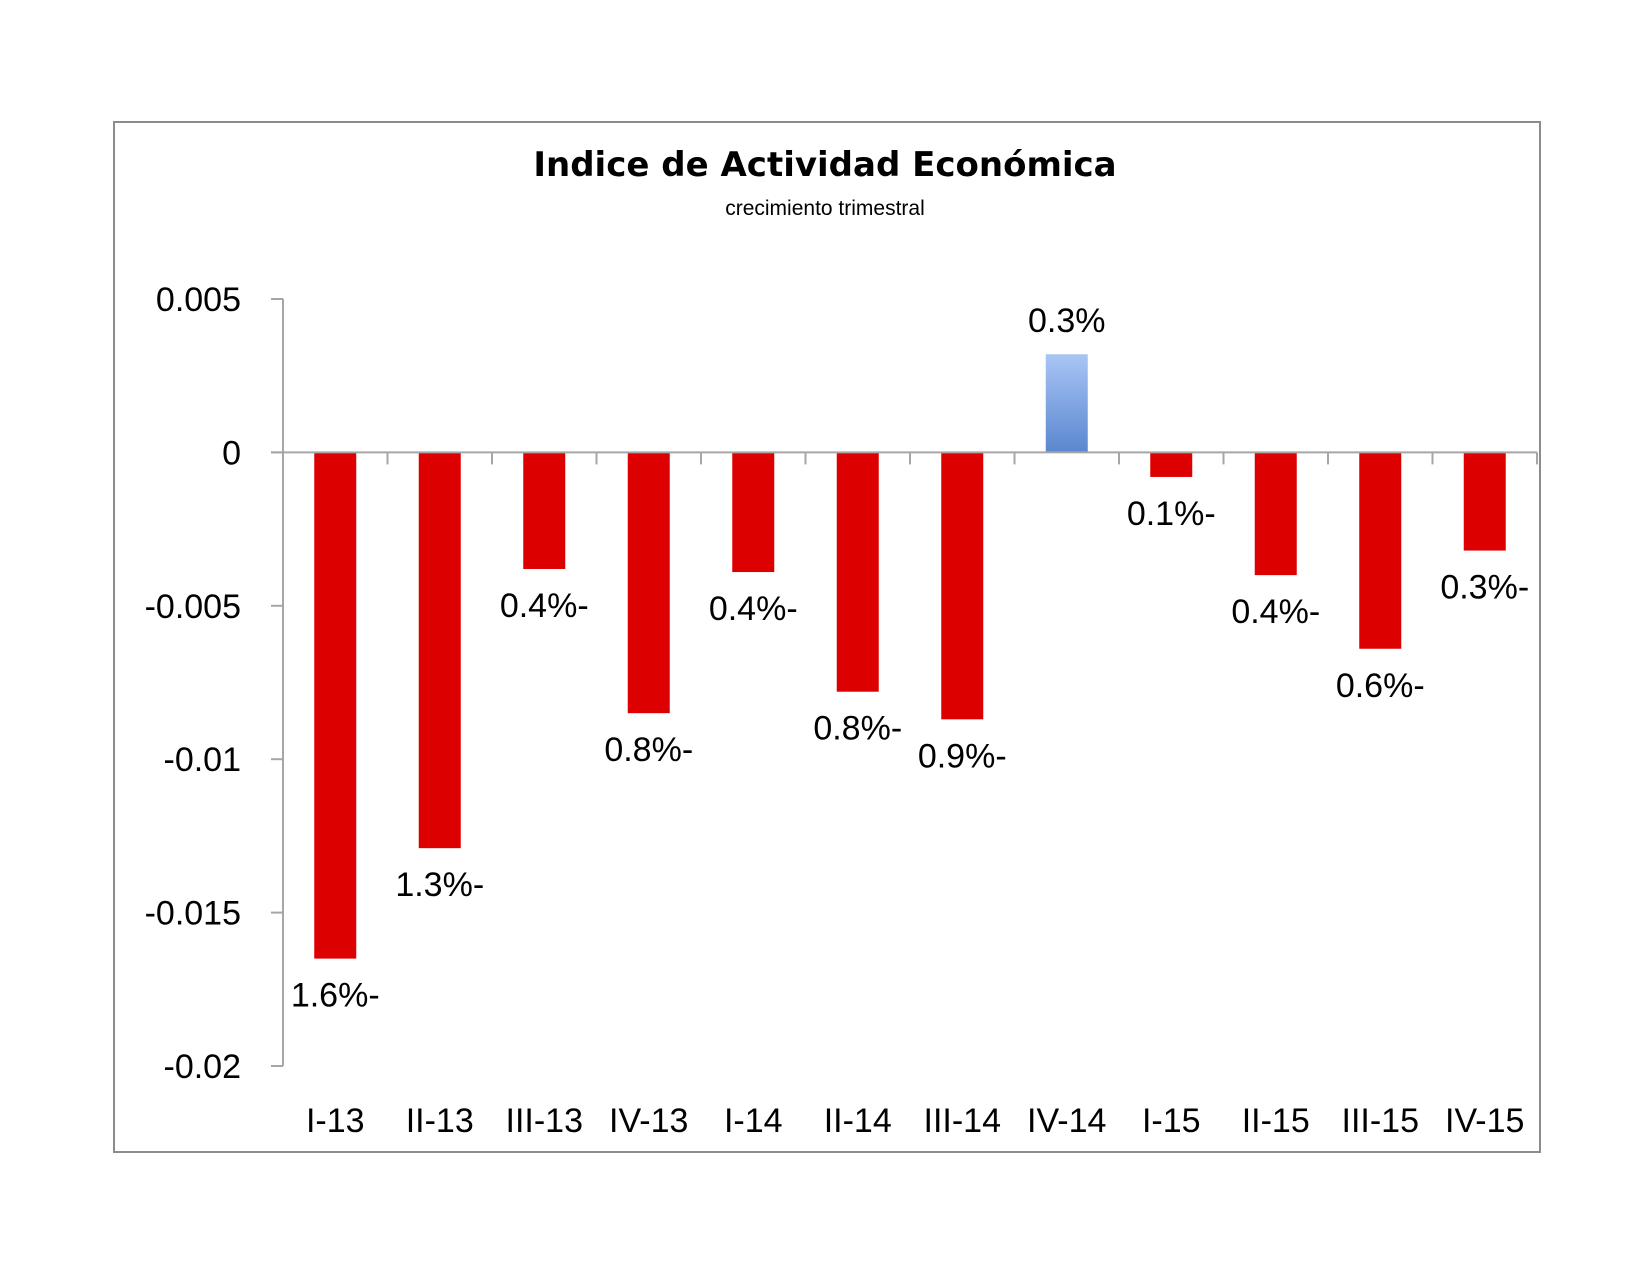  Describe the element at coordinates (1380, 686) in the screenshot. I see `data-label: 0.6%-` at that location.